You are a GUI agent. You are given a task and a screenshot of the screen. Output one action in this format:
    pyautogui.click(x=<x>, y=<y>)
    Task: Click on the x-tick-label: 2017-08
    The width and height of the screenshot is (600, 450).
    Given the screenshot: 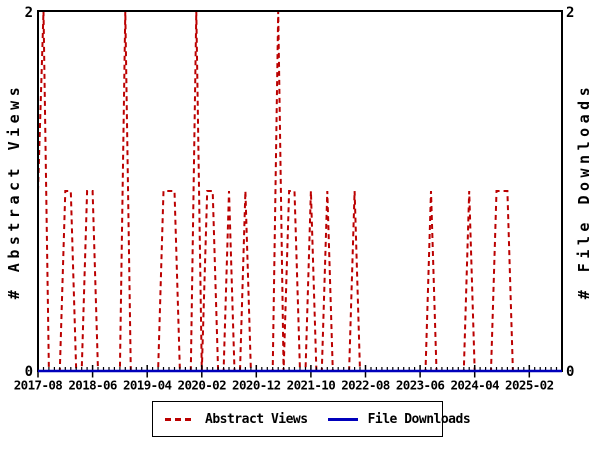 What is the action you would take?
    pyautogui.click(x=38, y=385)
    